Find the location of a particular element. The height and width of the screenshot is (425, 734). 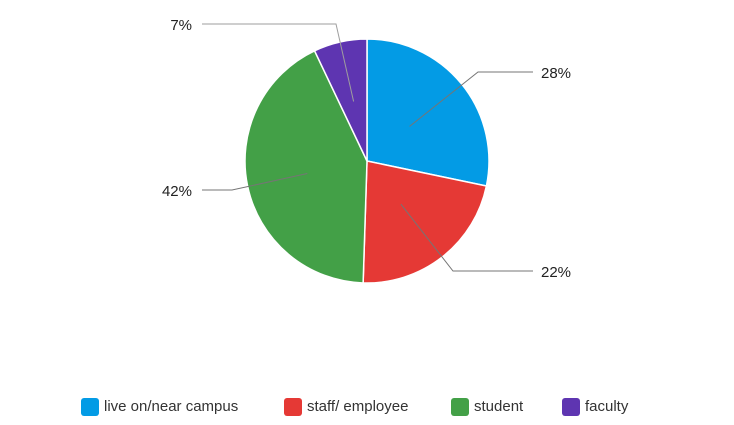

pie-slice-live-on-near-campus is located at coordinates (428, 112).